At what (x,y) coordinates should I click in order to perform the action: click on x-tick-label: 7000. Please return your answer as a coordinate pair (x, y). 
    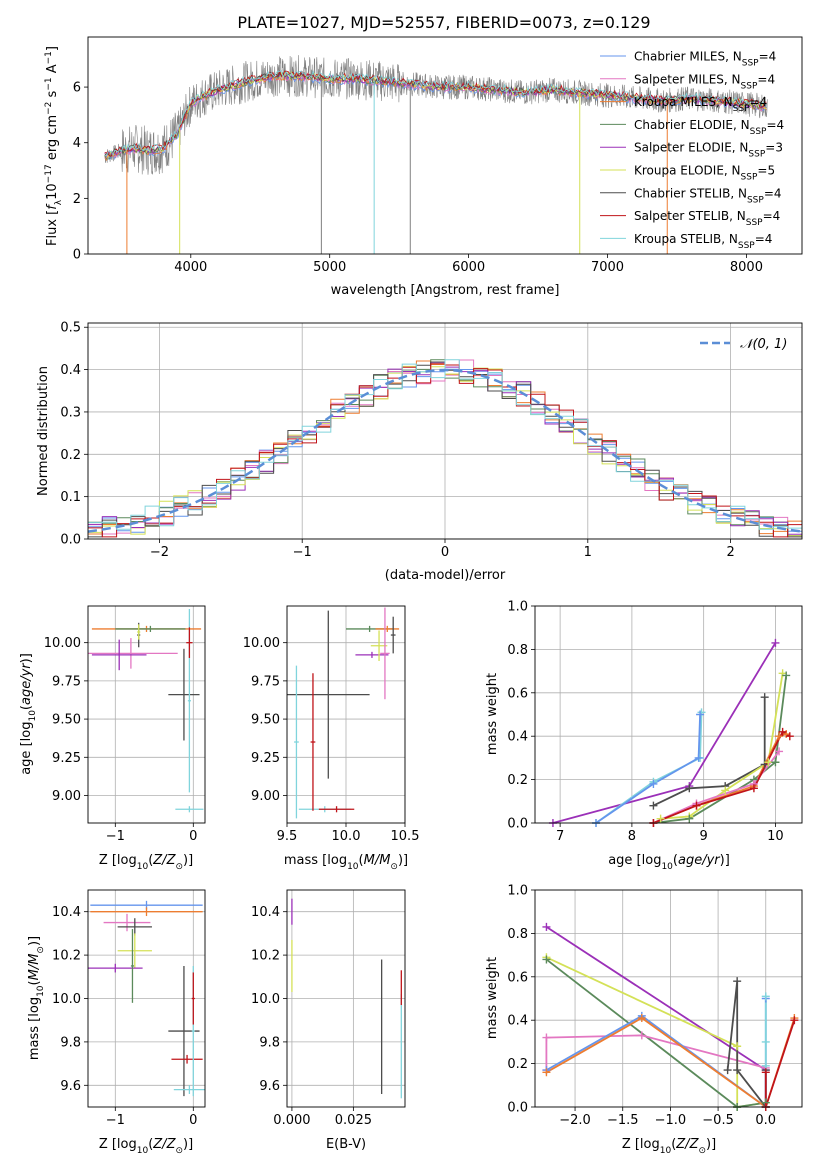
    Looking at the image, I should click on (607, 267).